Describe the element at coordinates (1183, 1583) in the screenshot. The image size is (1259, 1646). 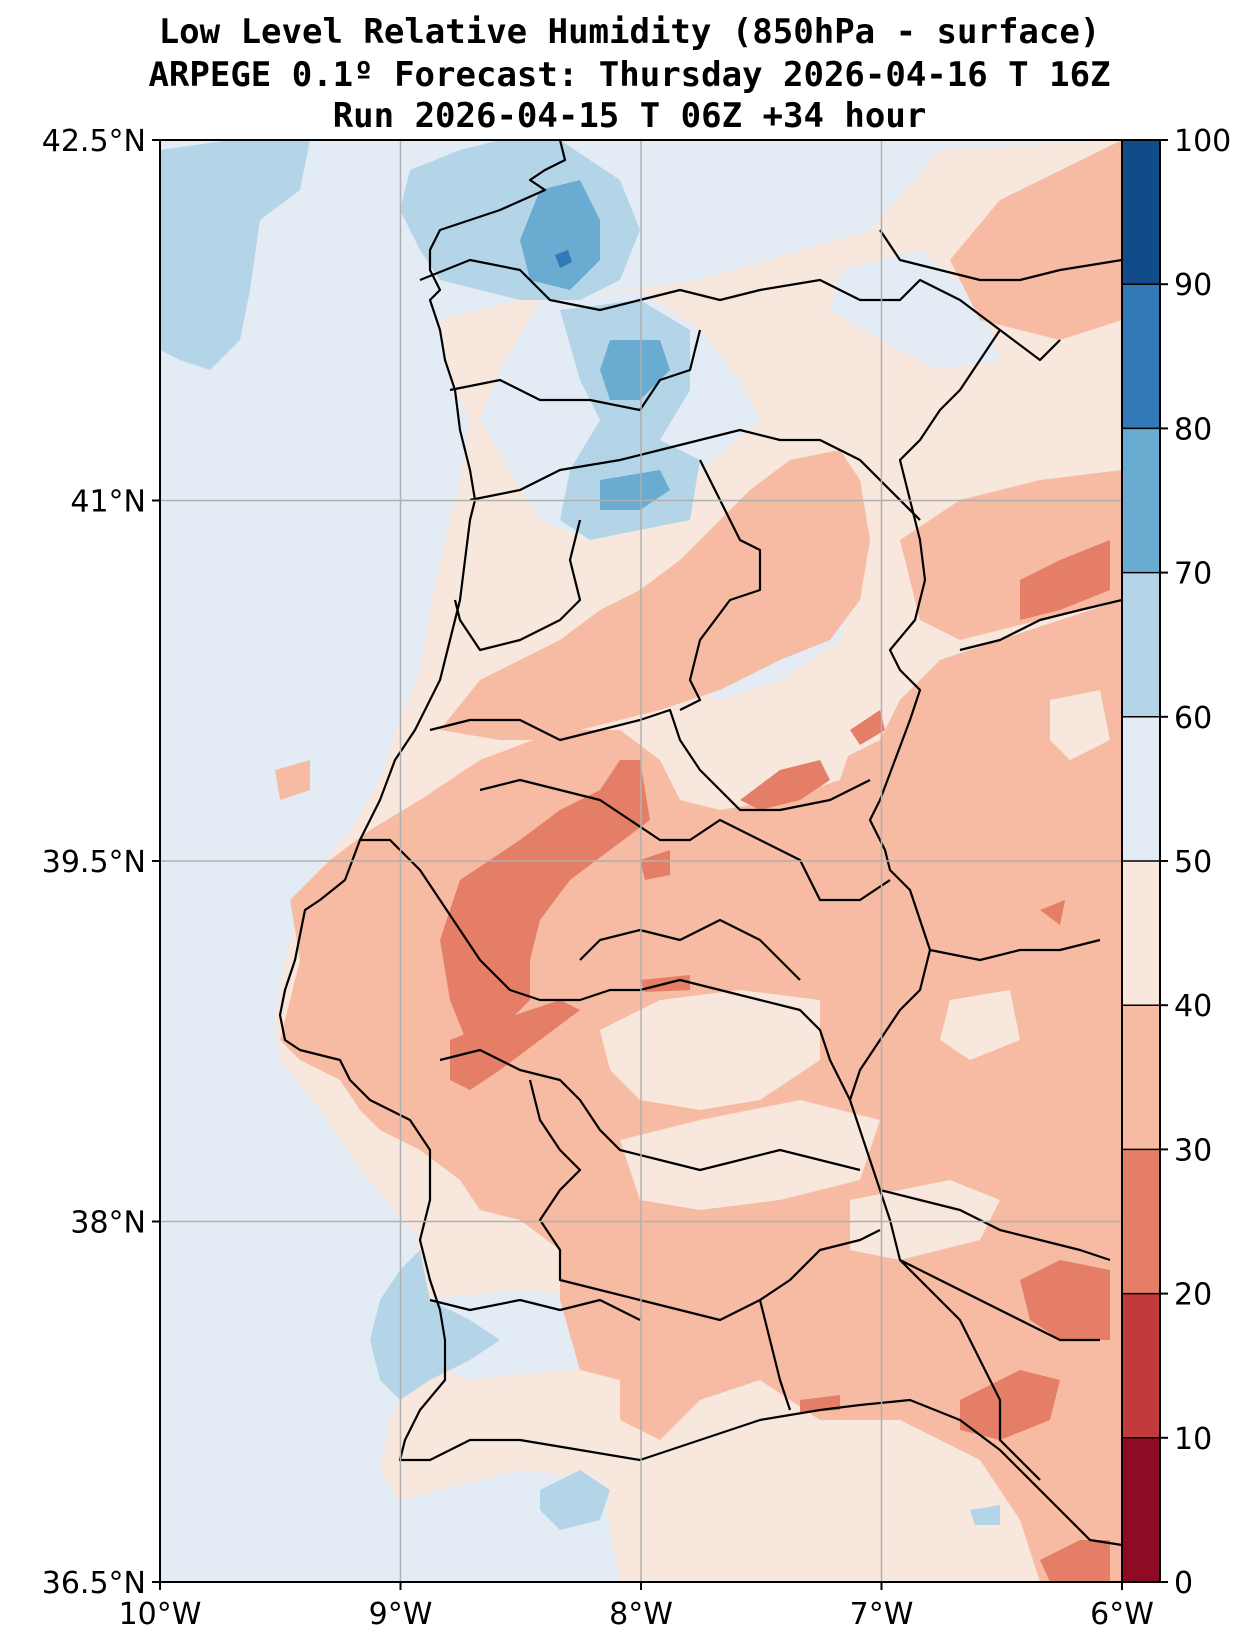
I see `colorbar-tick-label: 0` at that location.